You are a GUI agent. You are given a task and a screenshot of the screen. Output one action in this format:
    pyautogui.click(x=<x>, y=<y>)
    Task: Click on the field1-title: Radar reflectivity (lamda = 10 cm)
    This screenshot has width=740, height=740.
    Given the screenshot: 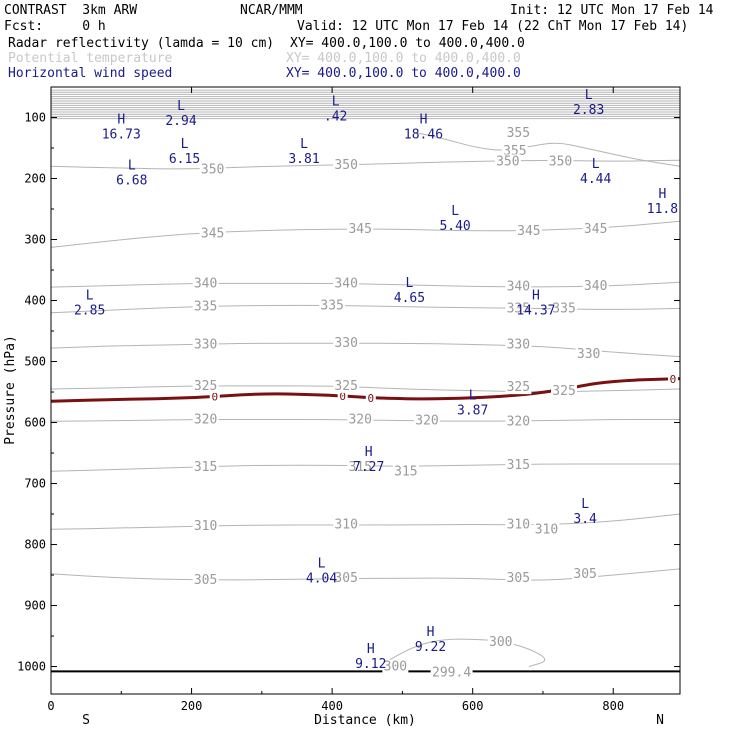 What is the action you would take?
    pyautogui.click(x=141, y=43)
    